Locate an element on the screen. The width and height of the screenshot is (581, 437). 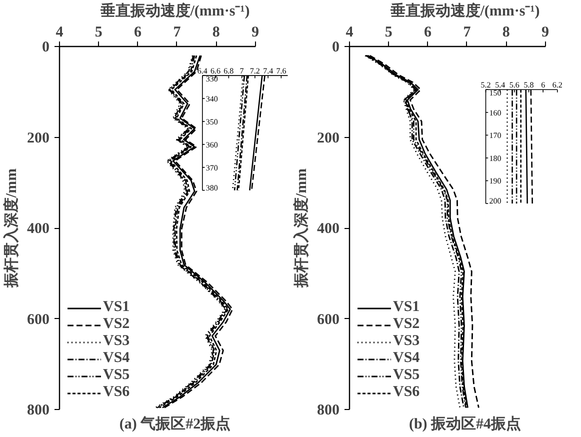
x-tick-label: 7.2 is located at coordinates (255, 71).